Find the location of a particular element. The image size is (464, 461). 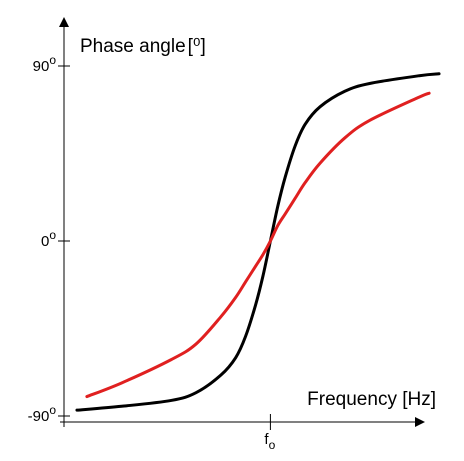

y-tick-label: 0o is located at coordinates (48, 239).